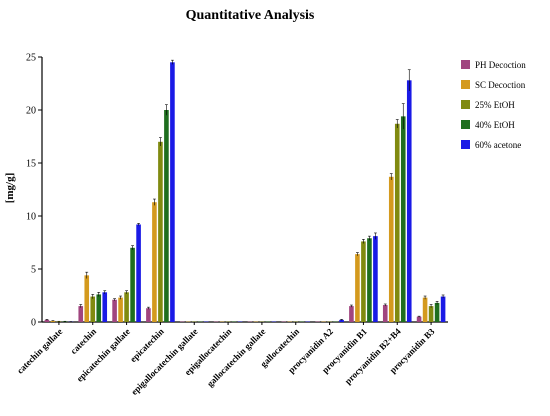 Image resolution: width=550 pixels, height=416 pixels. I want to click on bar-sc-decoction-procyanidin-b3, so click(425, 309).